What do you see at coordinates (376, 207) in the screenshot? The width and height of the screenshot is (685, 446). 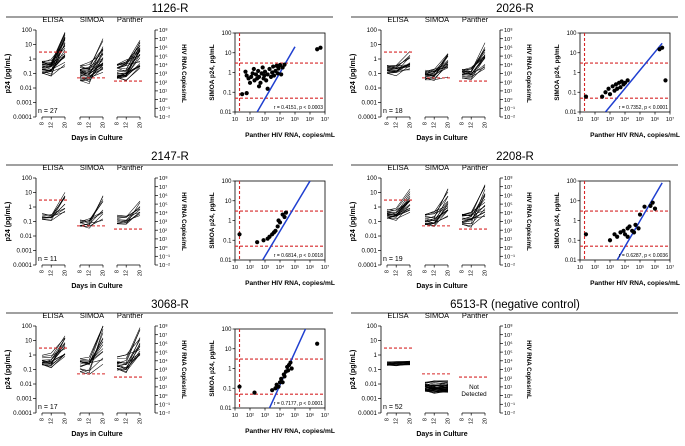 I see `p24-tick-label: 1` at bounding box center [376, 207].